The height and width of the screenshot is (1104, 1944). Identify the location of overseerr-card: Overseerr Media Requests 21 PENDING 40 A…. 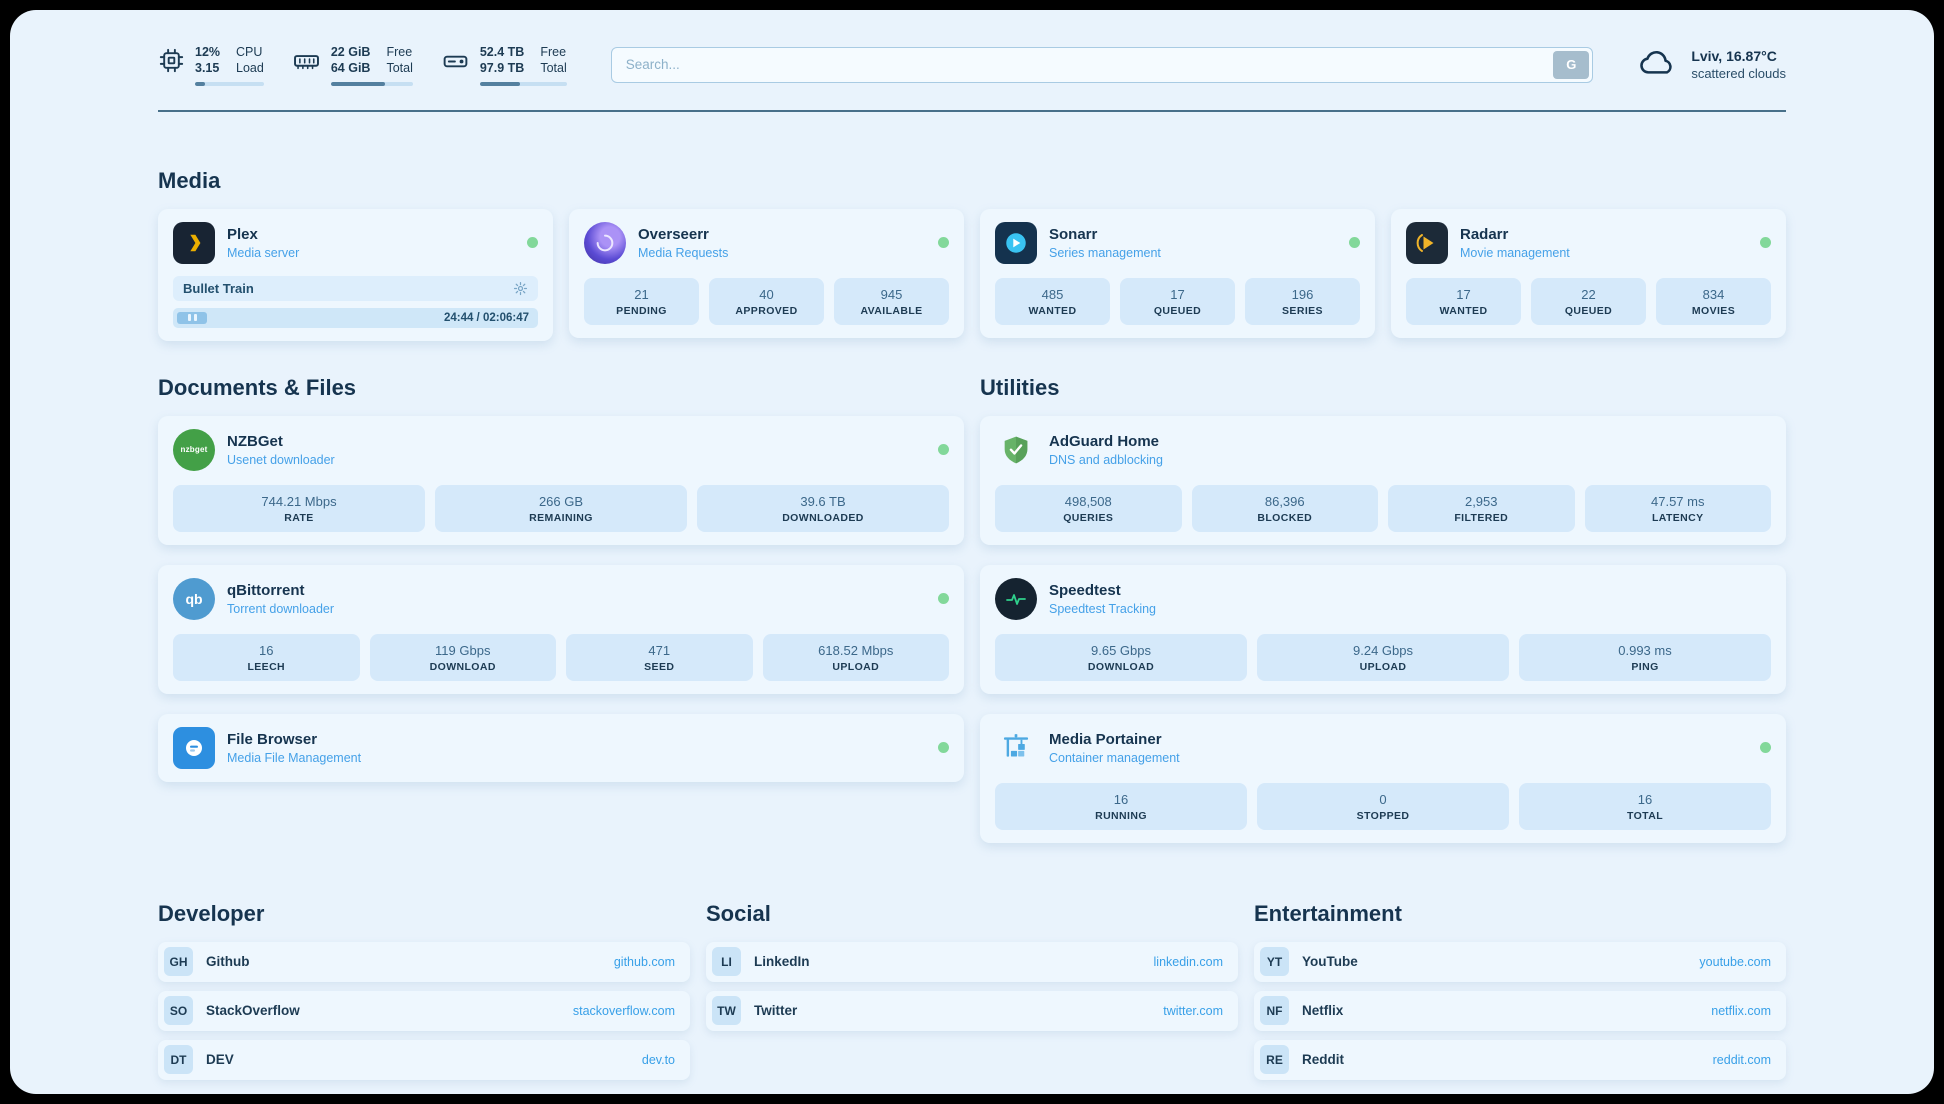
(766, 273).